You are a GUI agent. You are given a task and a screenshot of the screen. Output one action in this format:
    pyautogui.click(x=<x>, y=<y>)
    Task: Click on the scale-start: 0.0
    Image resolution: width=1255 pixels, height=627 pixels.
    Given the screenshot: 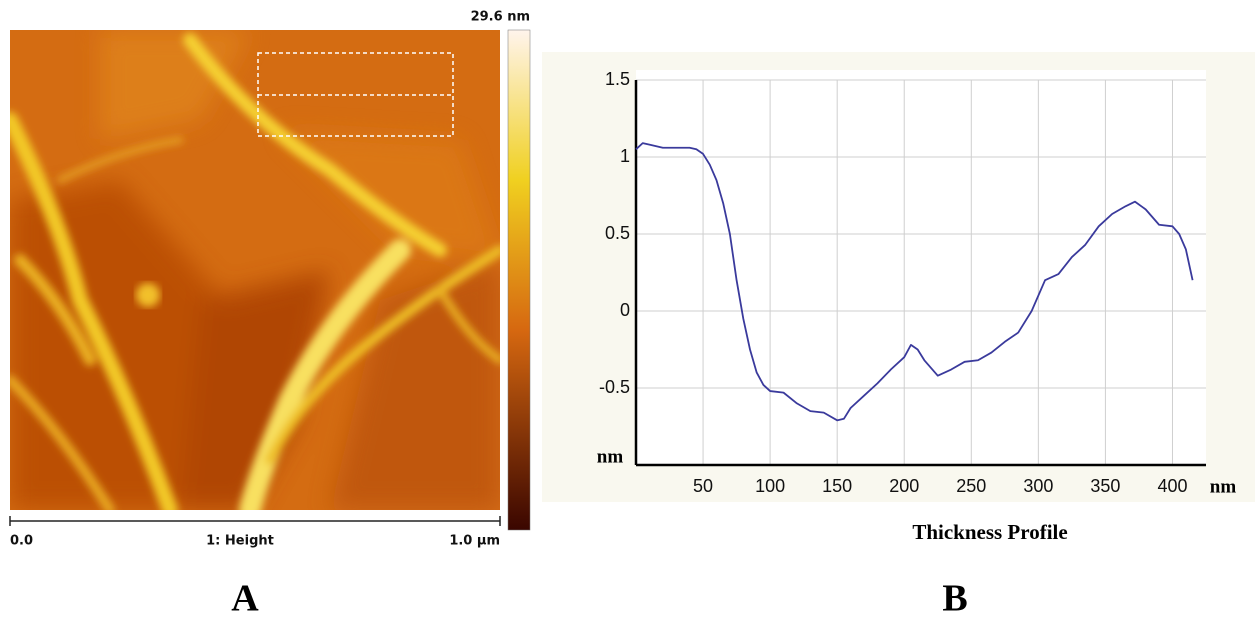 What is the action you would take?
    pyautogui.click(x=21, y=541)
    